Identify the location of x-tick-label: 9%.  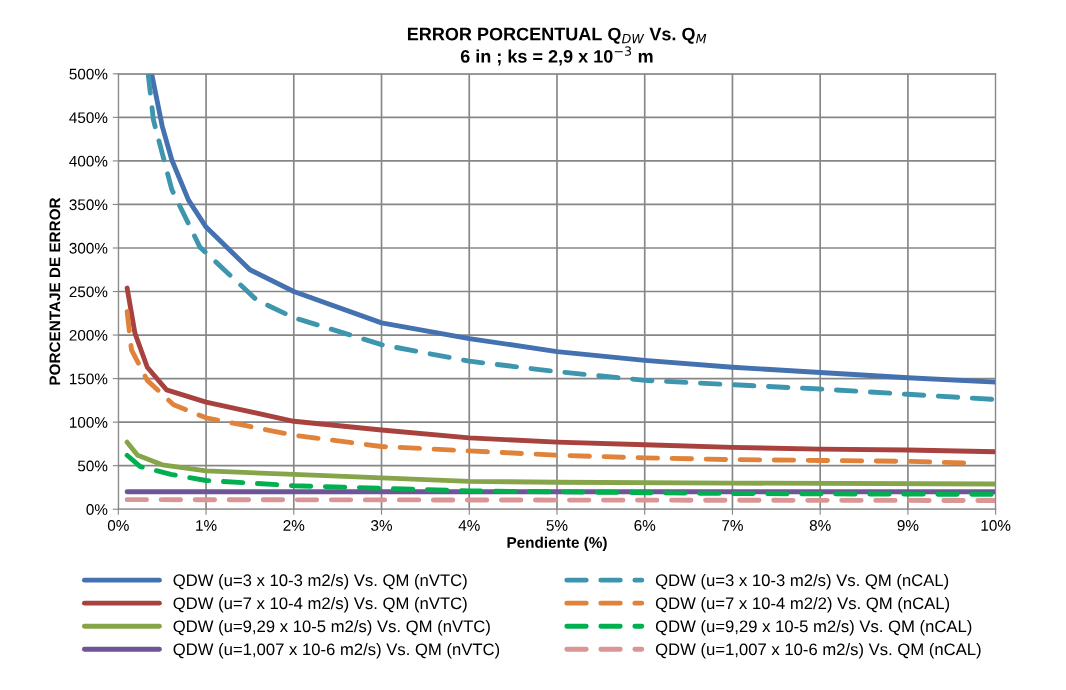
(908, 525).